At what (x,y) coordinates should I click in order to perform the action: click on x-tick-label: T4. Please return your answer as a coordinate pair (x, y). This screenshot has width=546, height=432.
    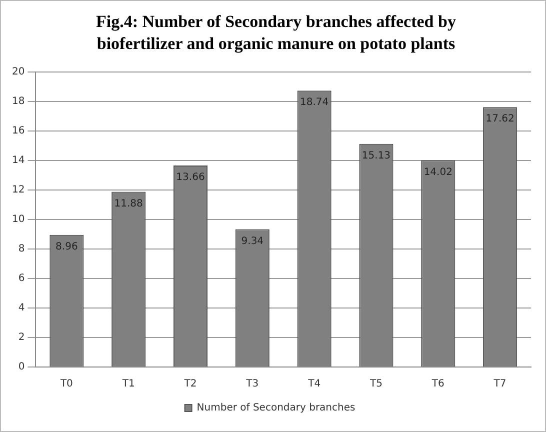
    Looking at the image, I should click on (314, 384).